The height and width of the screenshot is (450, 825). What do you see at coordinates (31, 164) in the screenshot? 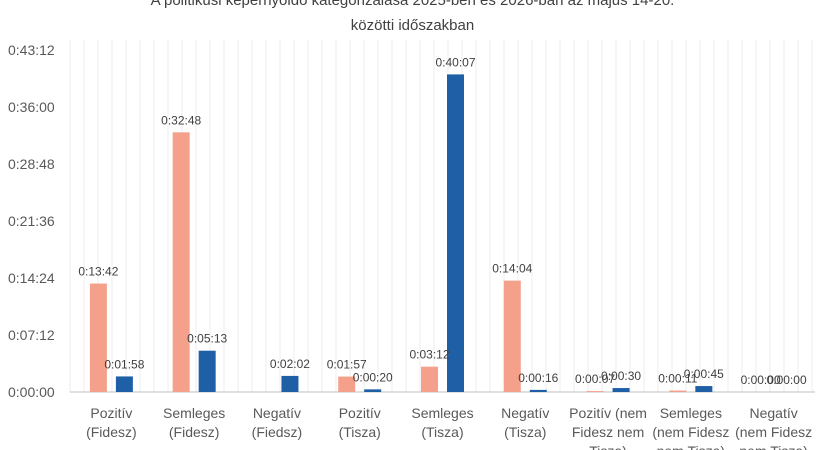
I see `y-tick-label: 0:28:48` at bounding box center [31, 164].